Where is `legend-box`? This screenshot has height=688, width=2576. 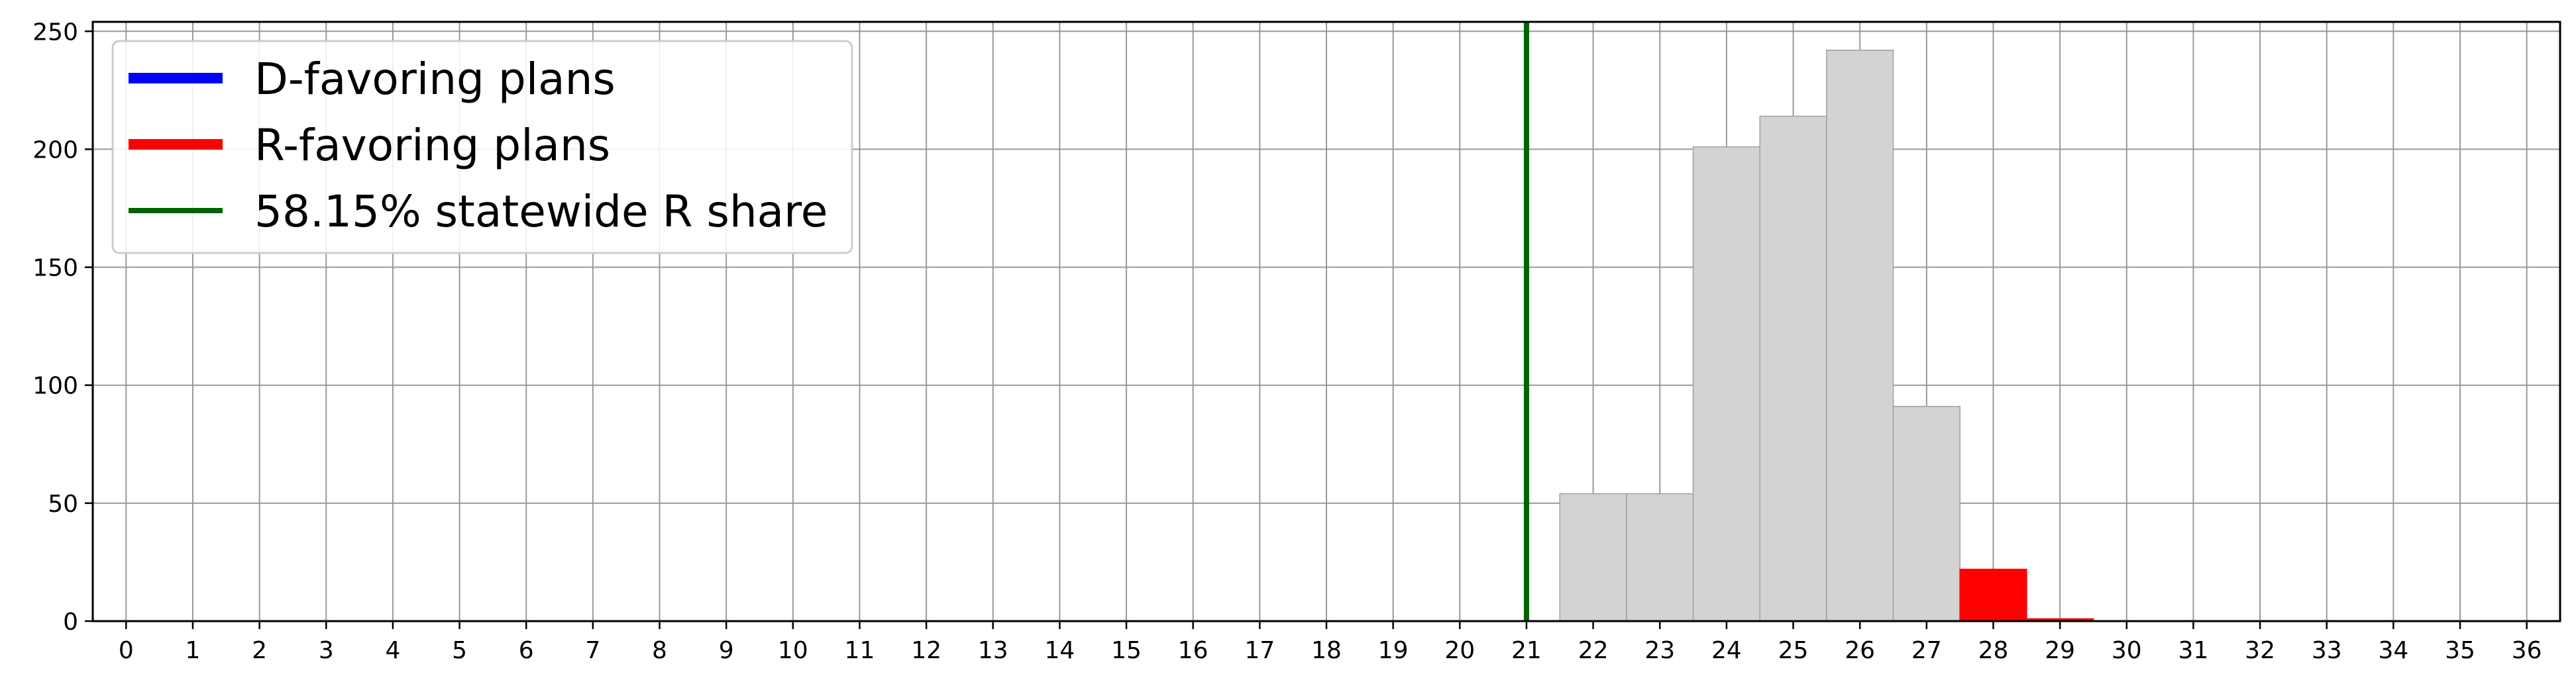 legend-box is located at coordinates (482, 147).